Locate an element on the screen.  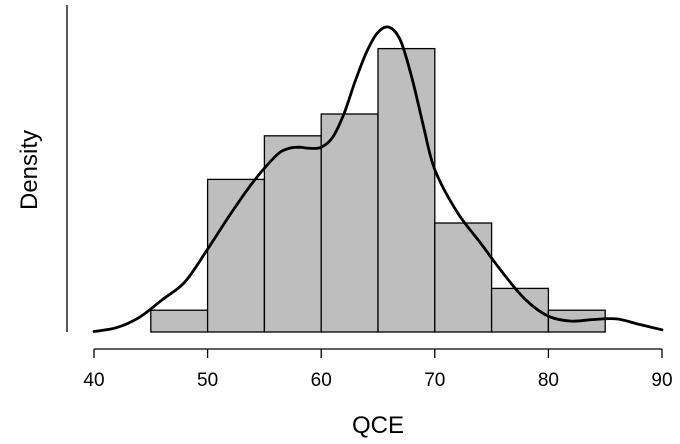
x-tick-label-80: 80 is located at coordinates (548, 380).